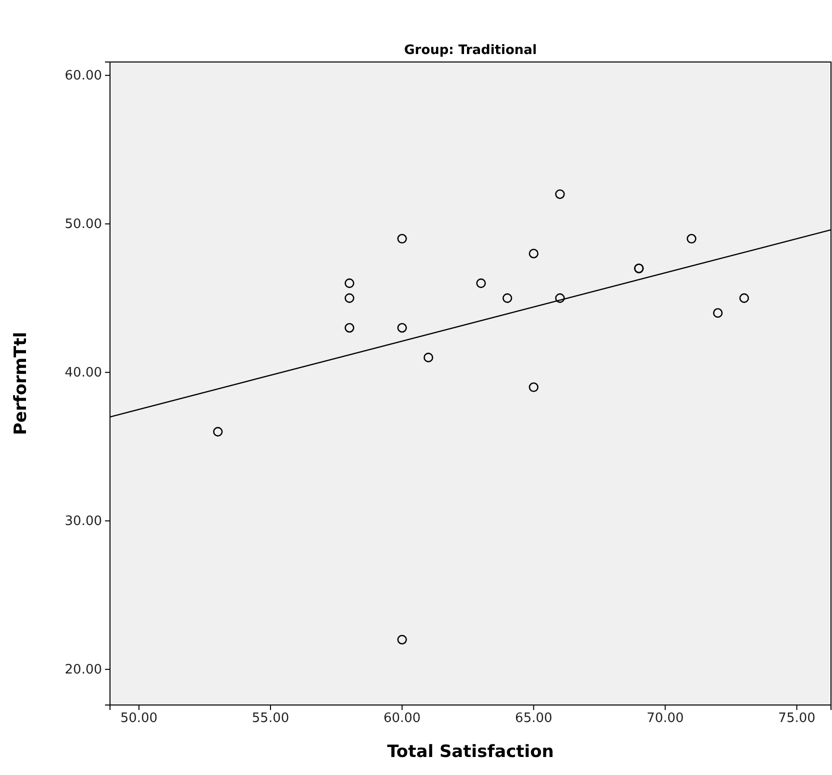 The image size is (832, 775). What do you see at coordinates (470, 50) in the screenshot?
I see `chart-title: Group: Traditional` at bounding box center [470, 50].